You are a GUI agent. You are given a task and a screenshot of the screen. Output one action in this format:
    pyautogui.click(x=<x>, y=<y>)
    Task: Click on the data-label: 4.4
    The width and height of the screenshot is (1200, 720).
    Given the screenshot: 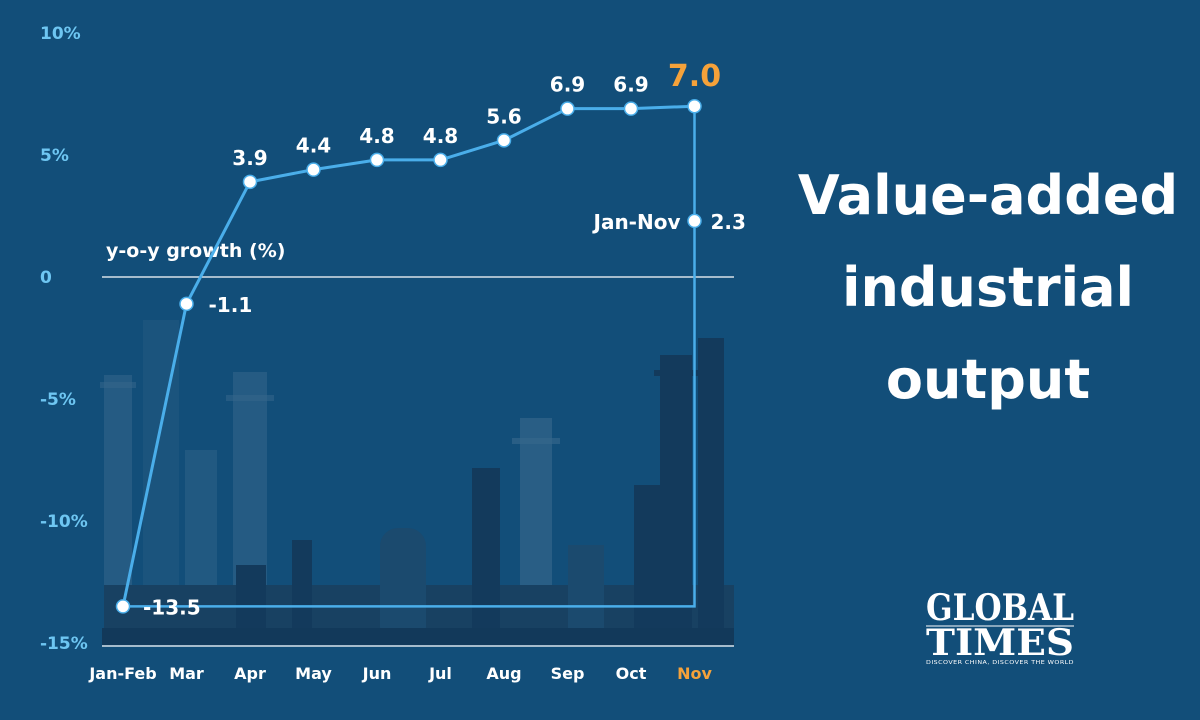 What is the action you would take?
    pyautogui.click(x=313, y=146)
    